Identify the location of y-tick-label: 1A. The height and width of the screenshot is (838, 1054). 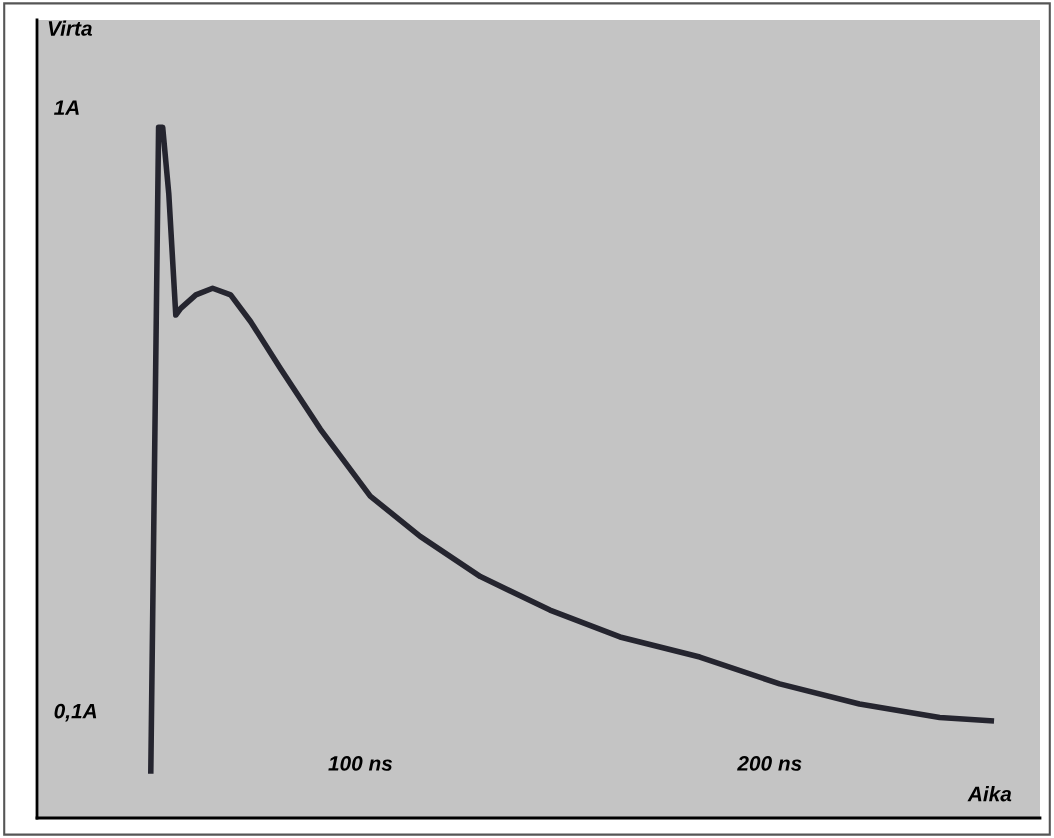
(66, 107).